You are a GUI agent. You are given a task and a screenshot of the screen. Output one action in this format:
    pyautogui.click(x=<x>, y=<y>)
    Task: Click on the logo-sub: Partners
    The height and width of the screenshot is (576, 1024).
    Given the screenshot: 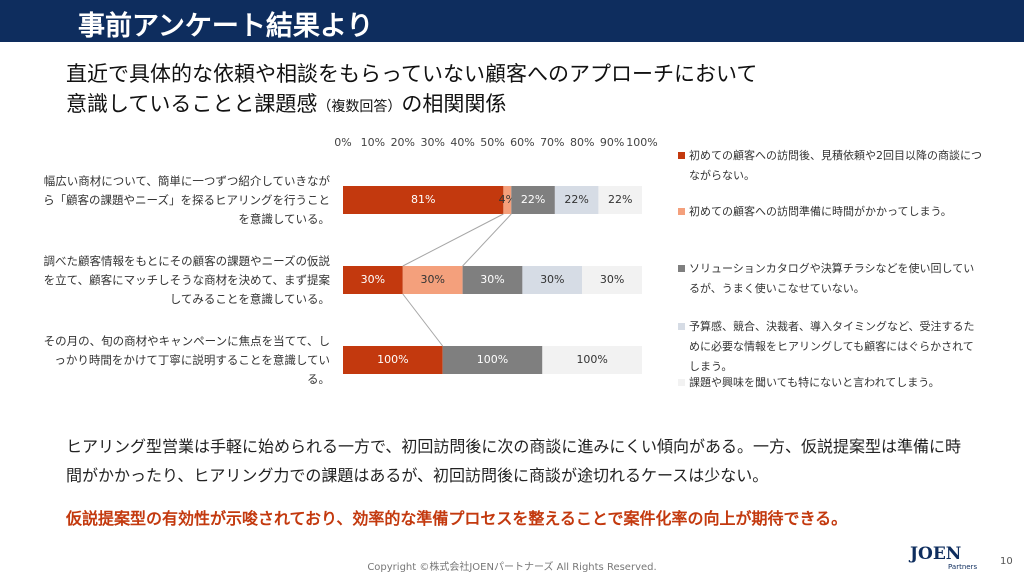 What is the action you would take?
    pyautogui.click(x=963, y=567)
    